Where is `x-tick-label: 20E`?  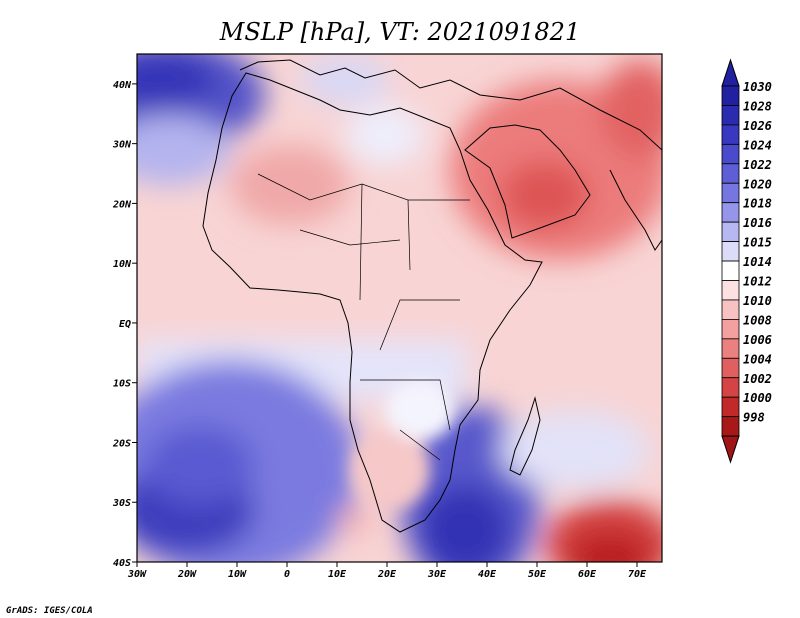
x-tick-label: 20E is located at coordinates (387, 574).